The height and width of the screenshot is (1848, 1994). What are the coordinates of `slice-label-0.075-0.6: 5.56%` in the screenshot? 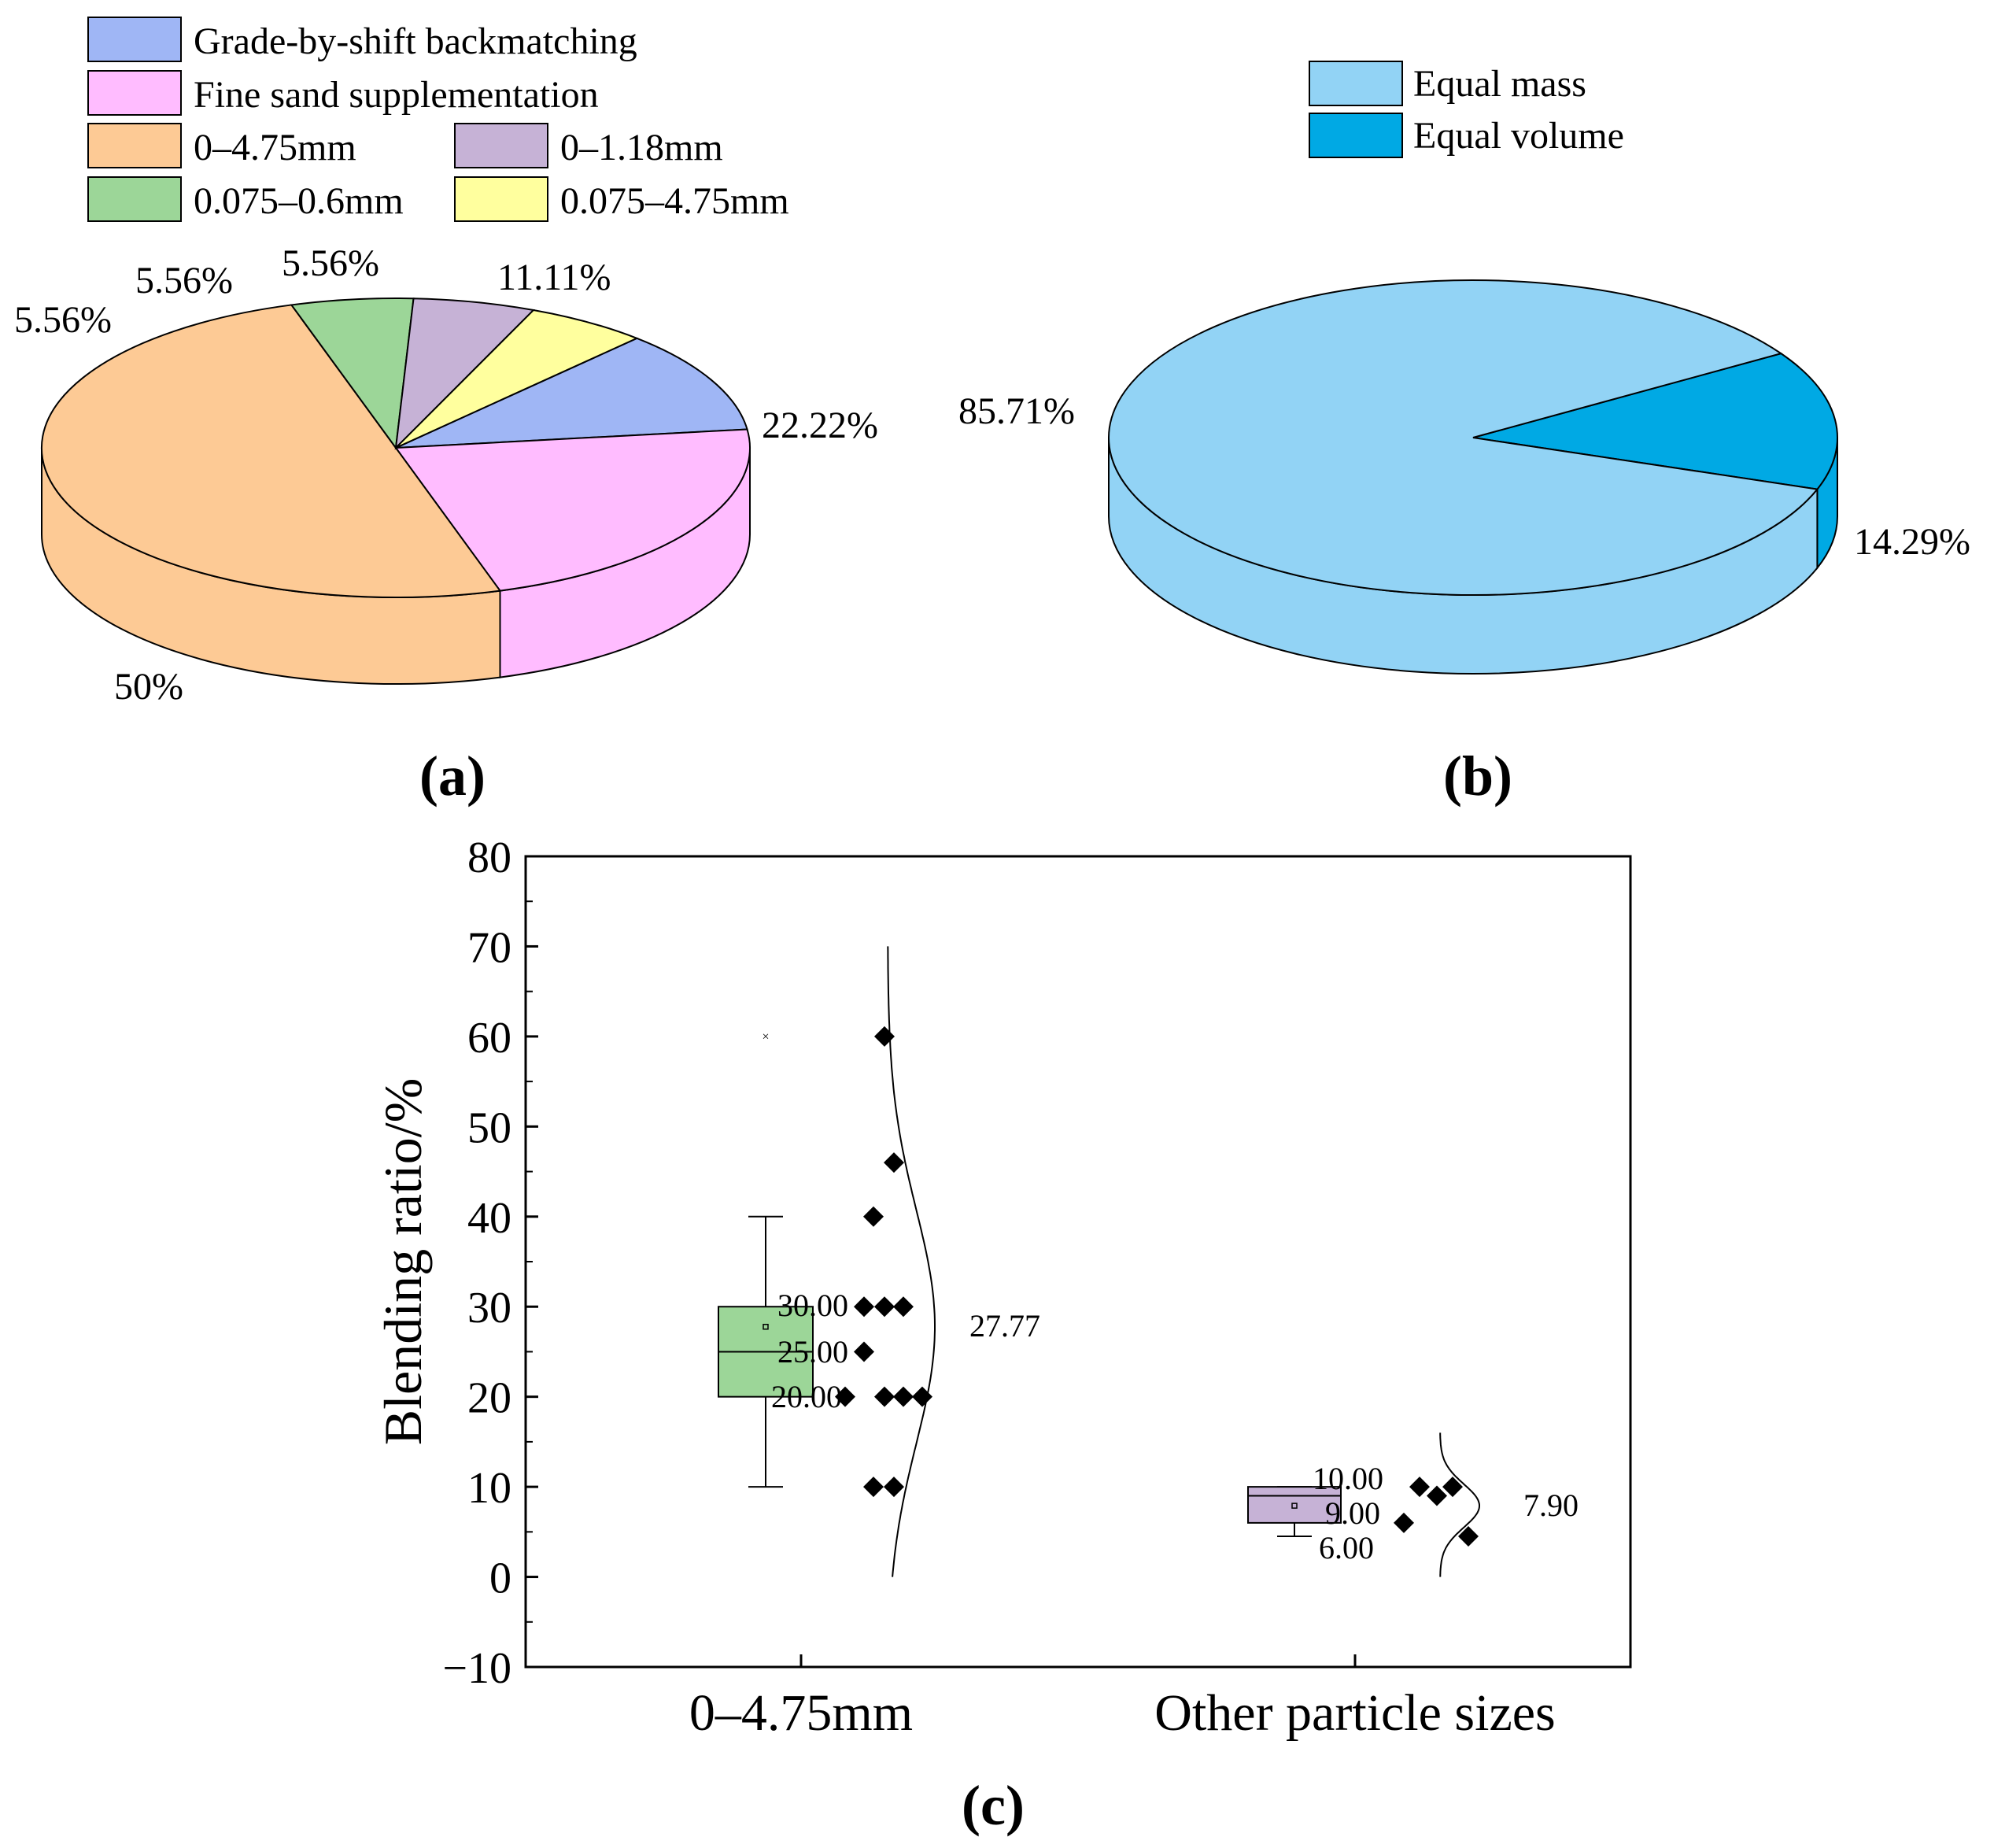 It's located at (63, 320).